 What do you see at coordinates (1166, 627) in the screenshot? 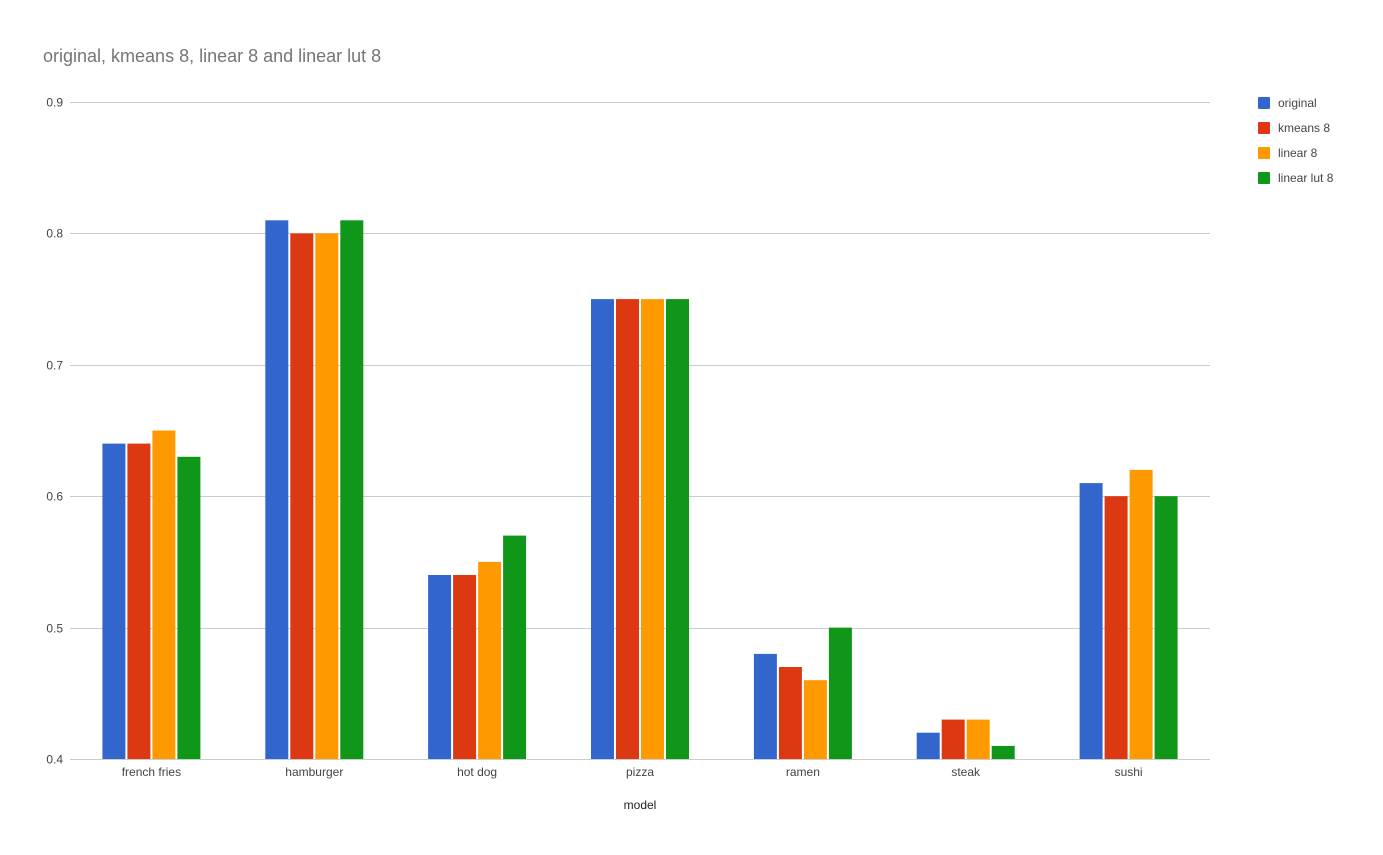
I see `bar-linear-lut-8-sushi` at bounding box center [1166, 627].